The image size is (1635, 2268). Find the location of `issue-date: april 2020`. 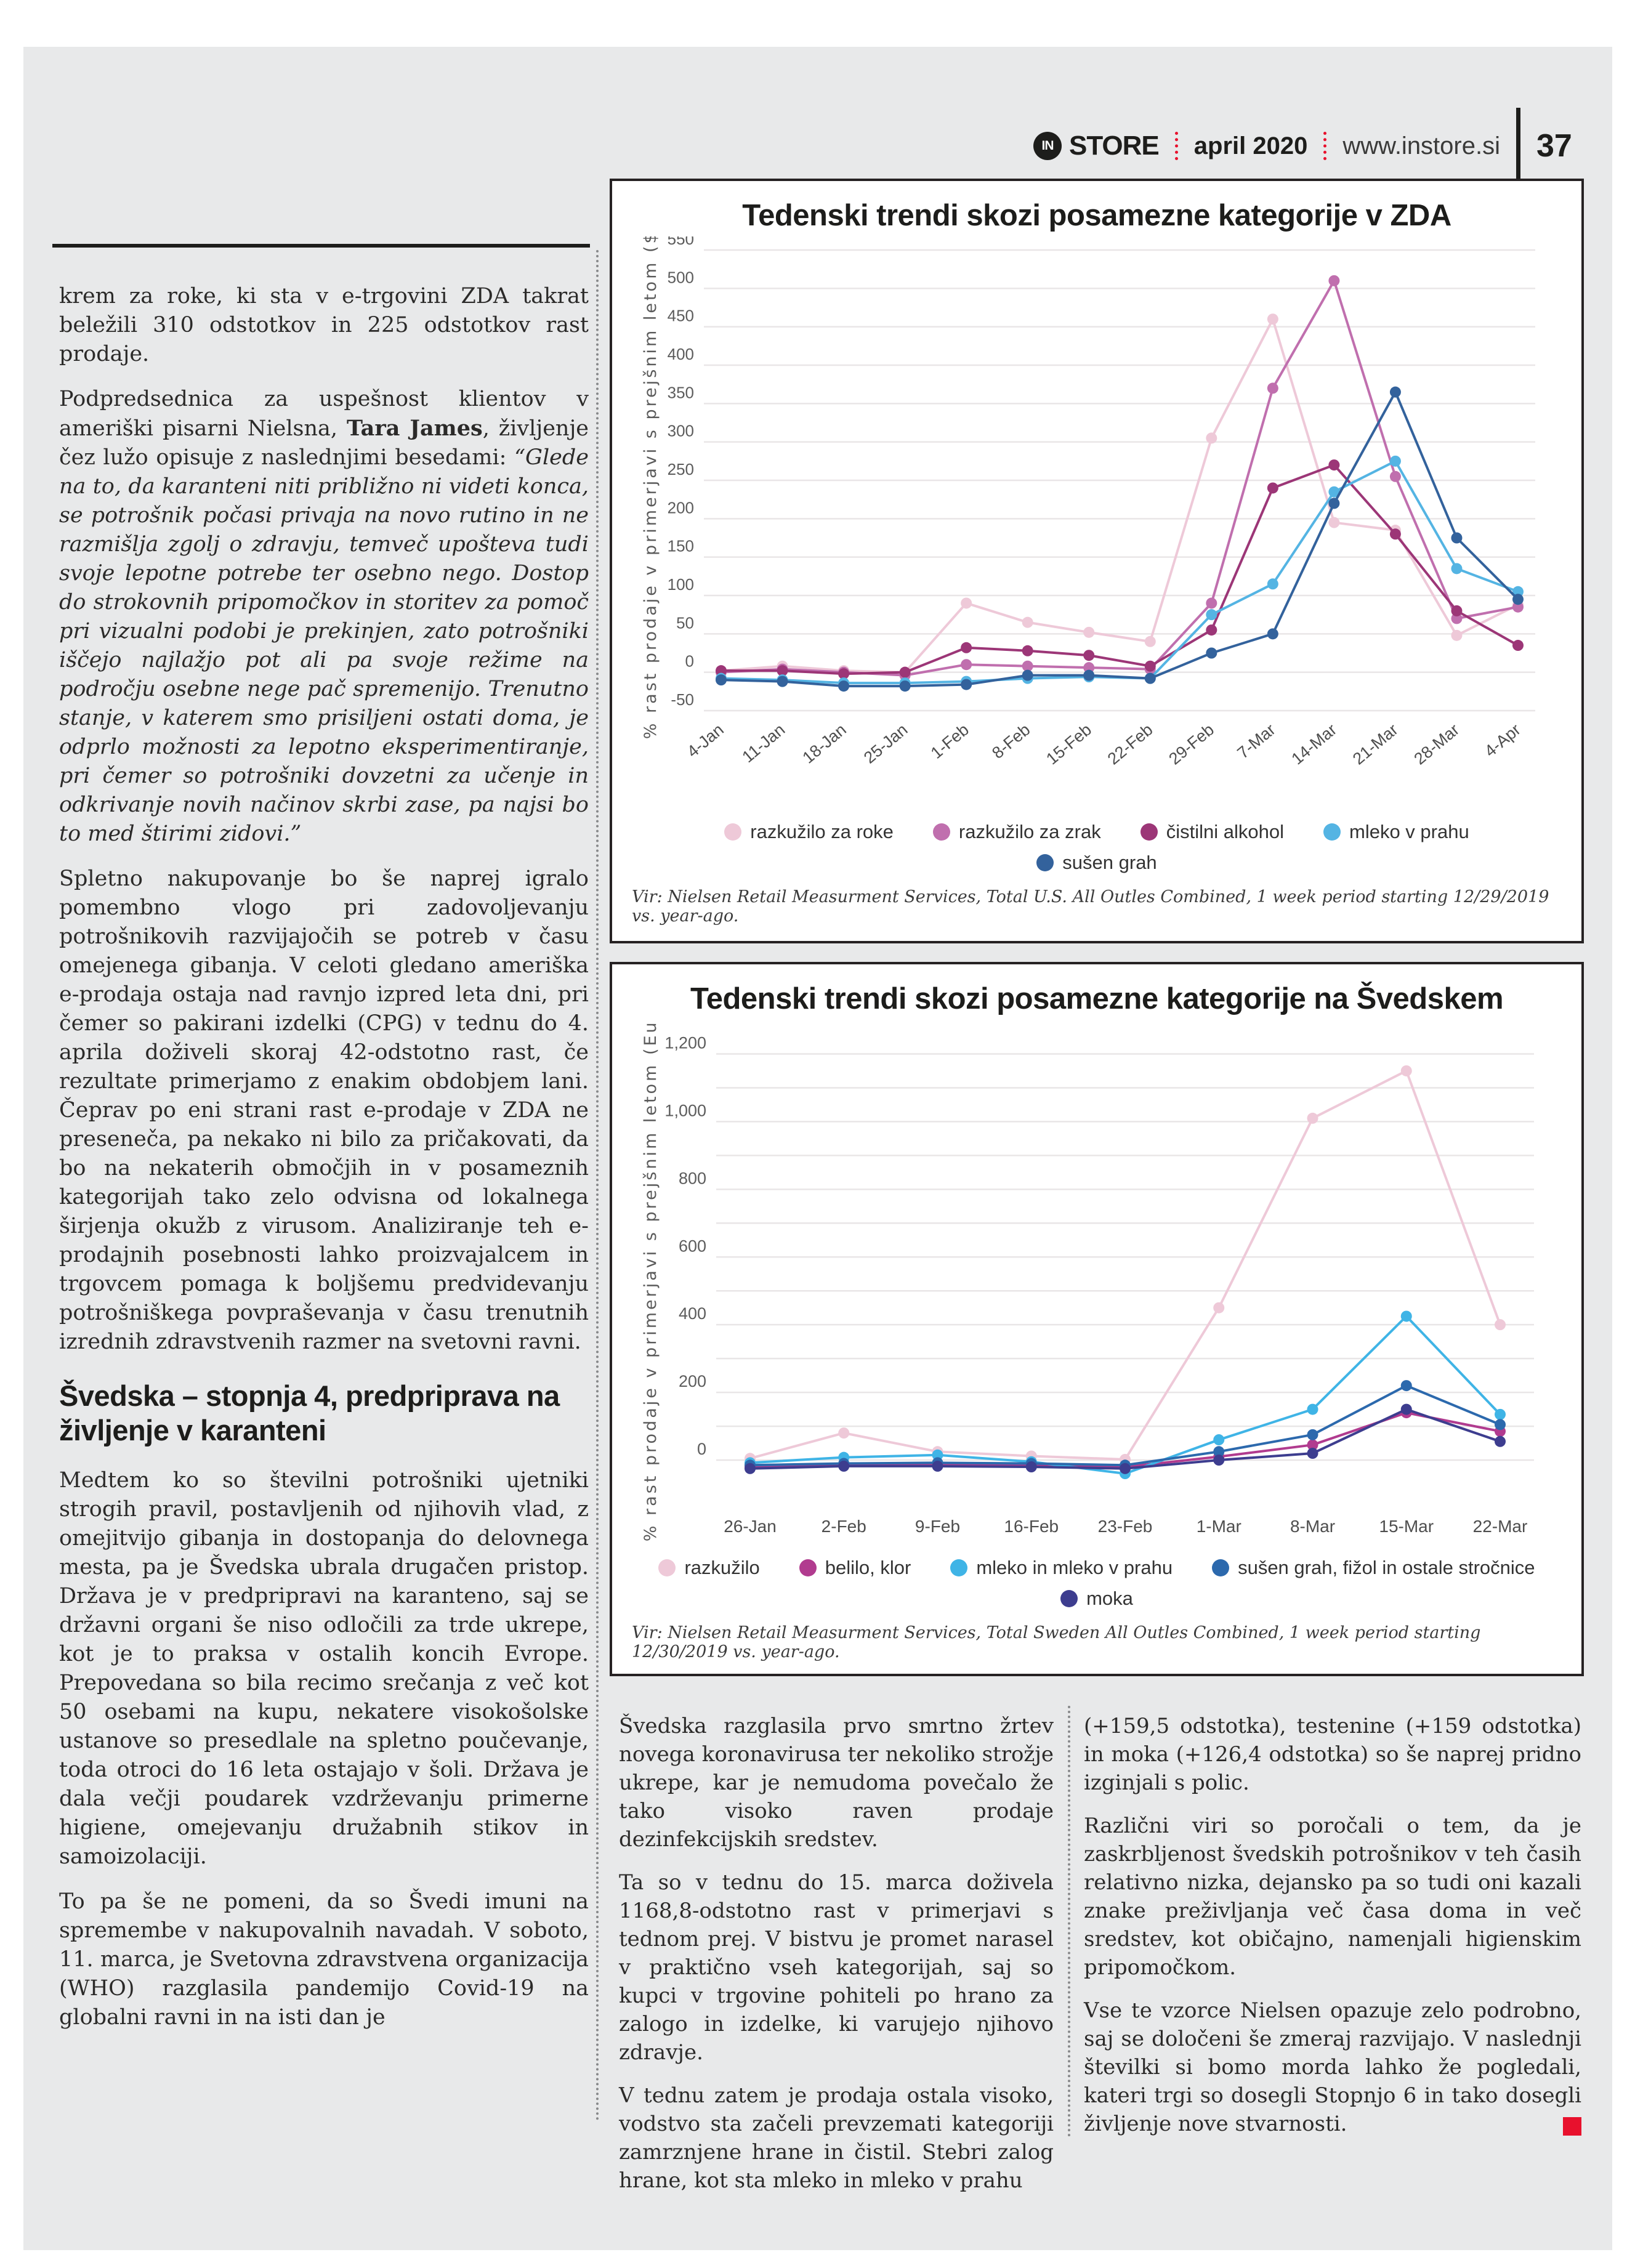

issue-date: april 2020 is located at coordinates (1250, 145).